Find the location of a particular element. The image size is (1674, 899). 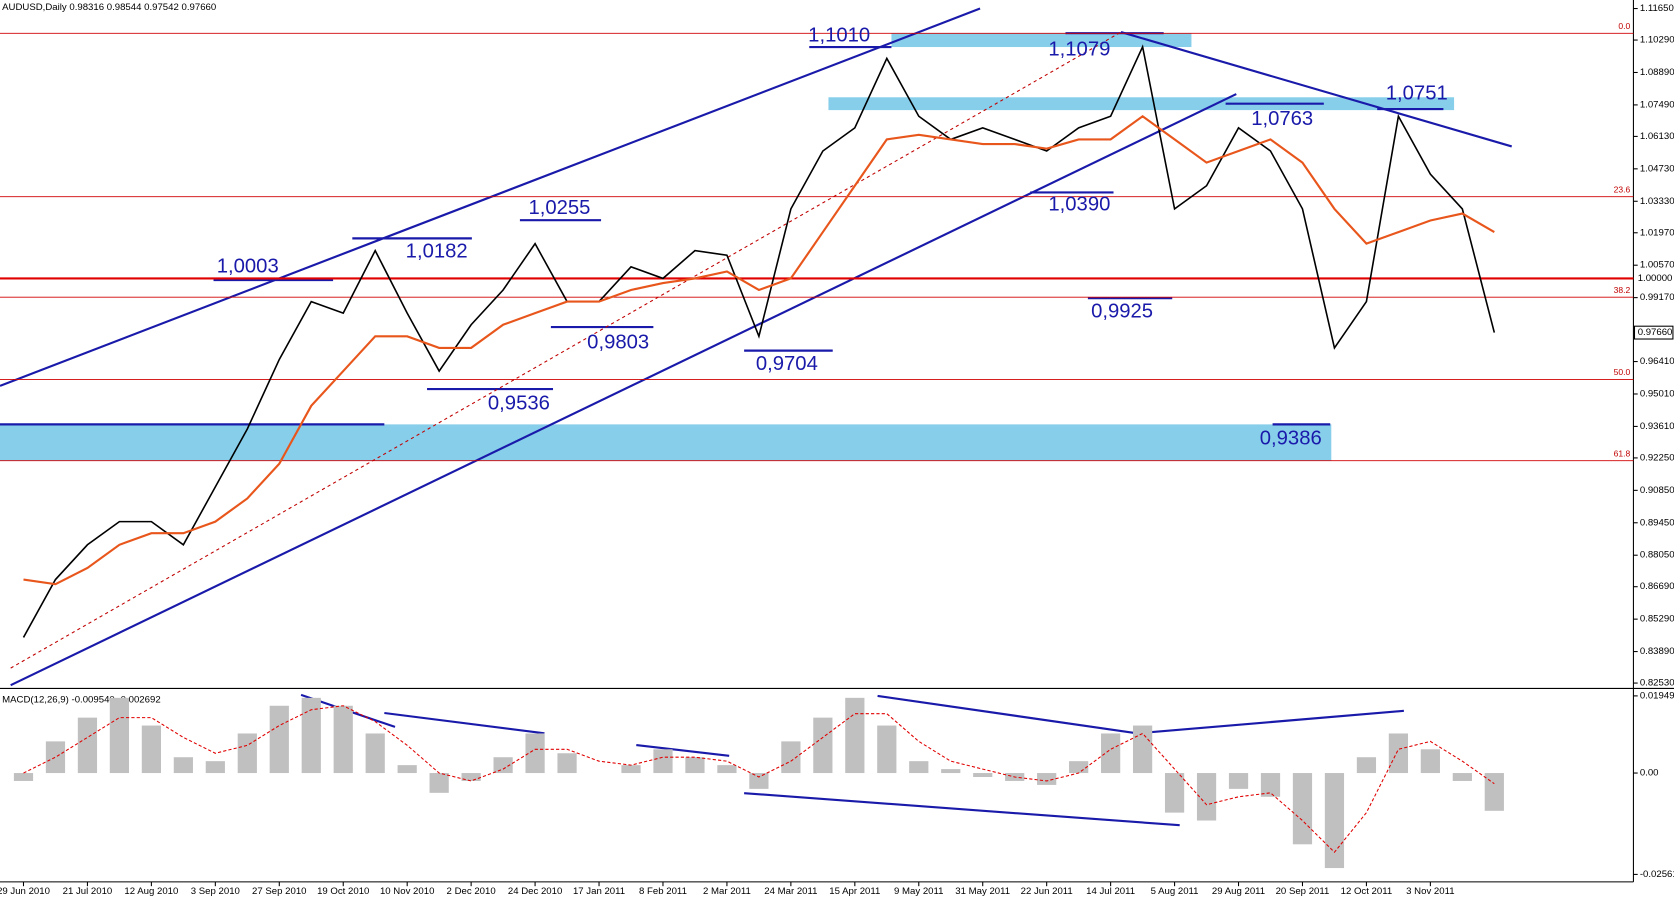

x-tick-label: 19 Oct 2010 is located at coordinates (343, 891).